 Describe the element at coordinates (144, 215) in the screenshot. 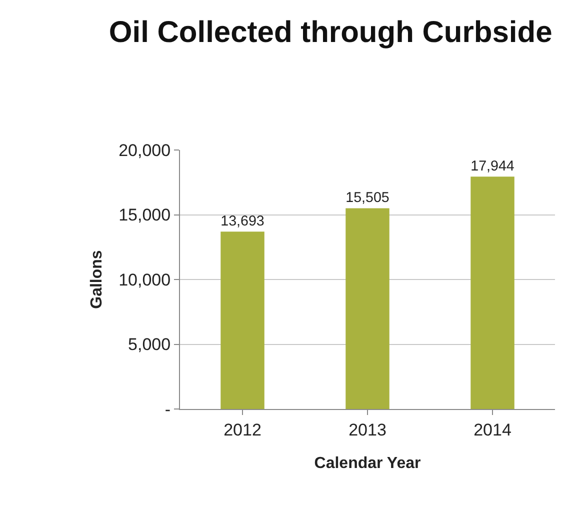

I see `y-tick-label: 15,000` at that location.